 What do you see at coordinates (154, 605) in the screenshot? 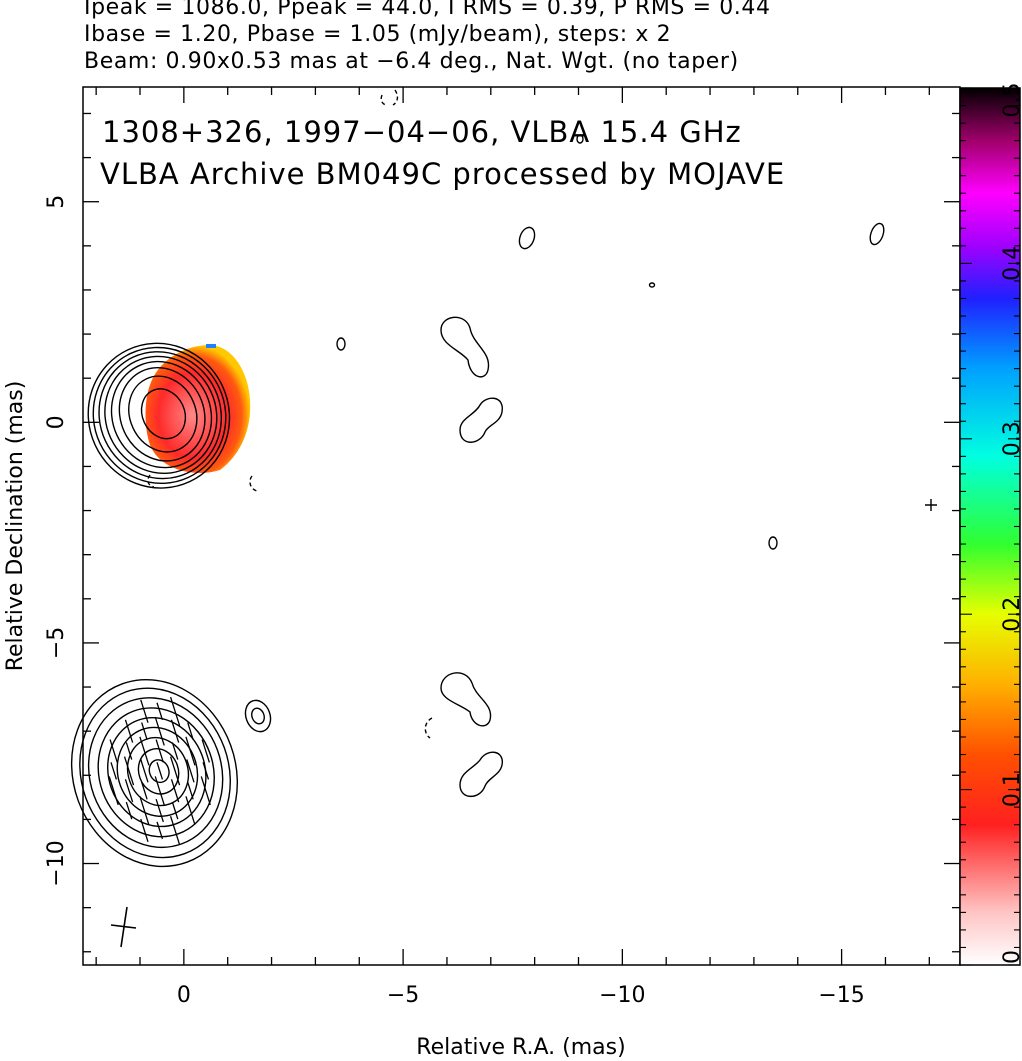
I see `contour-layer` at bounding box center [154, 605].